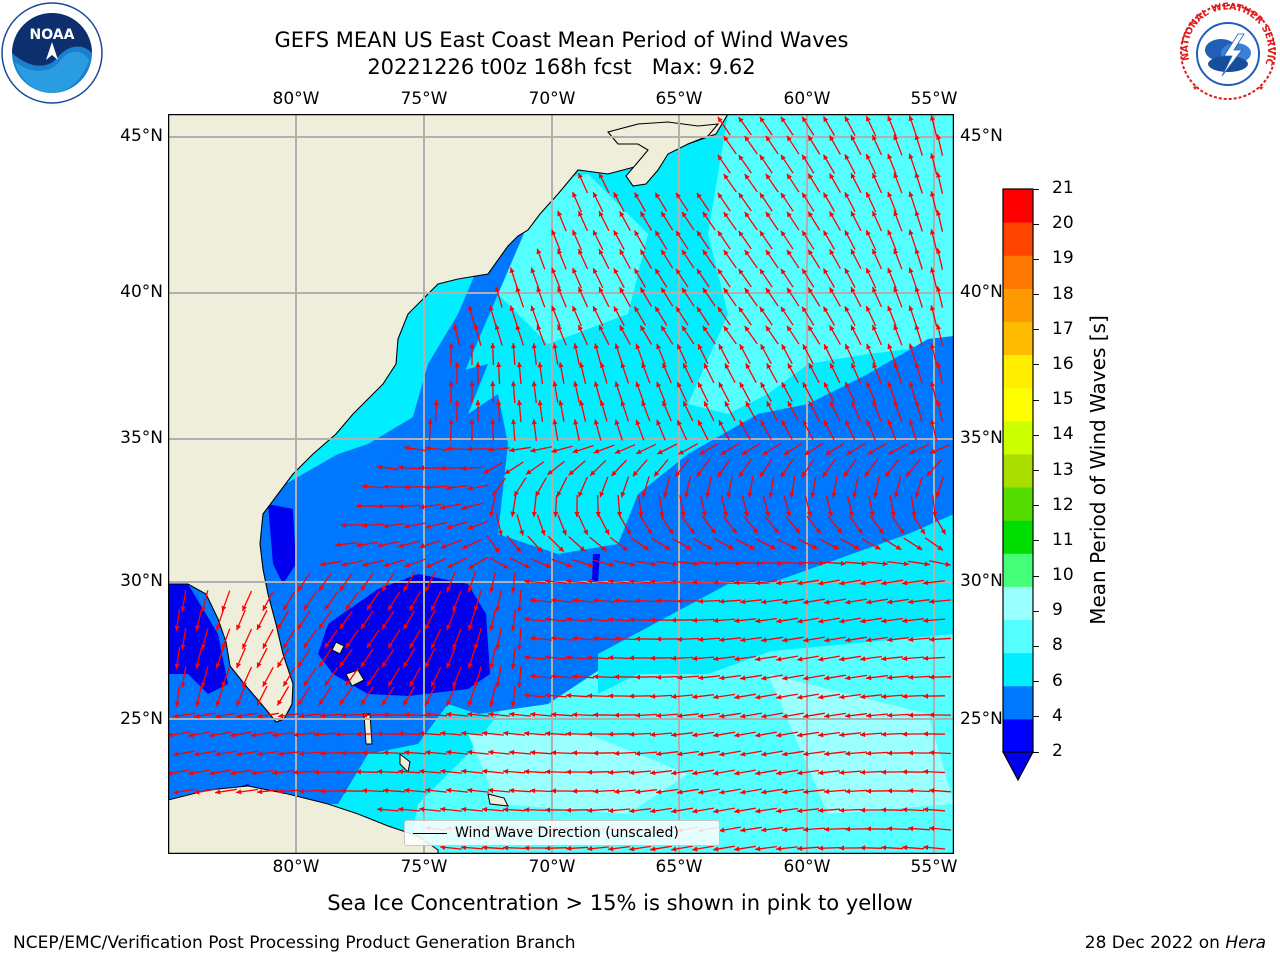 The height and width of the screenshot is (960, 1280). What do you see at coordinates (562, 833) in the screenshot?
I see `arrow-legend: Wind Wave Direction (unscaled)` at bounding box center [562, 833].